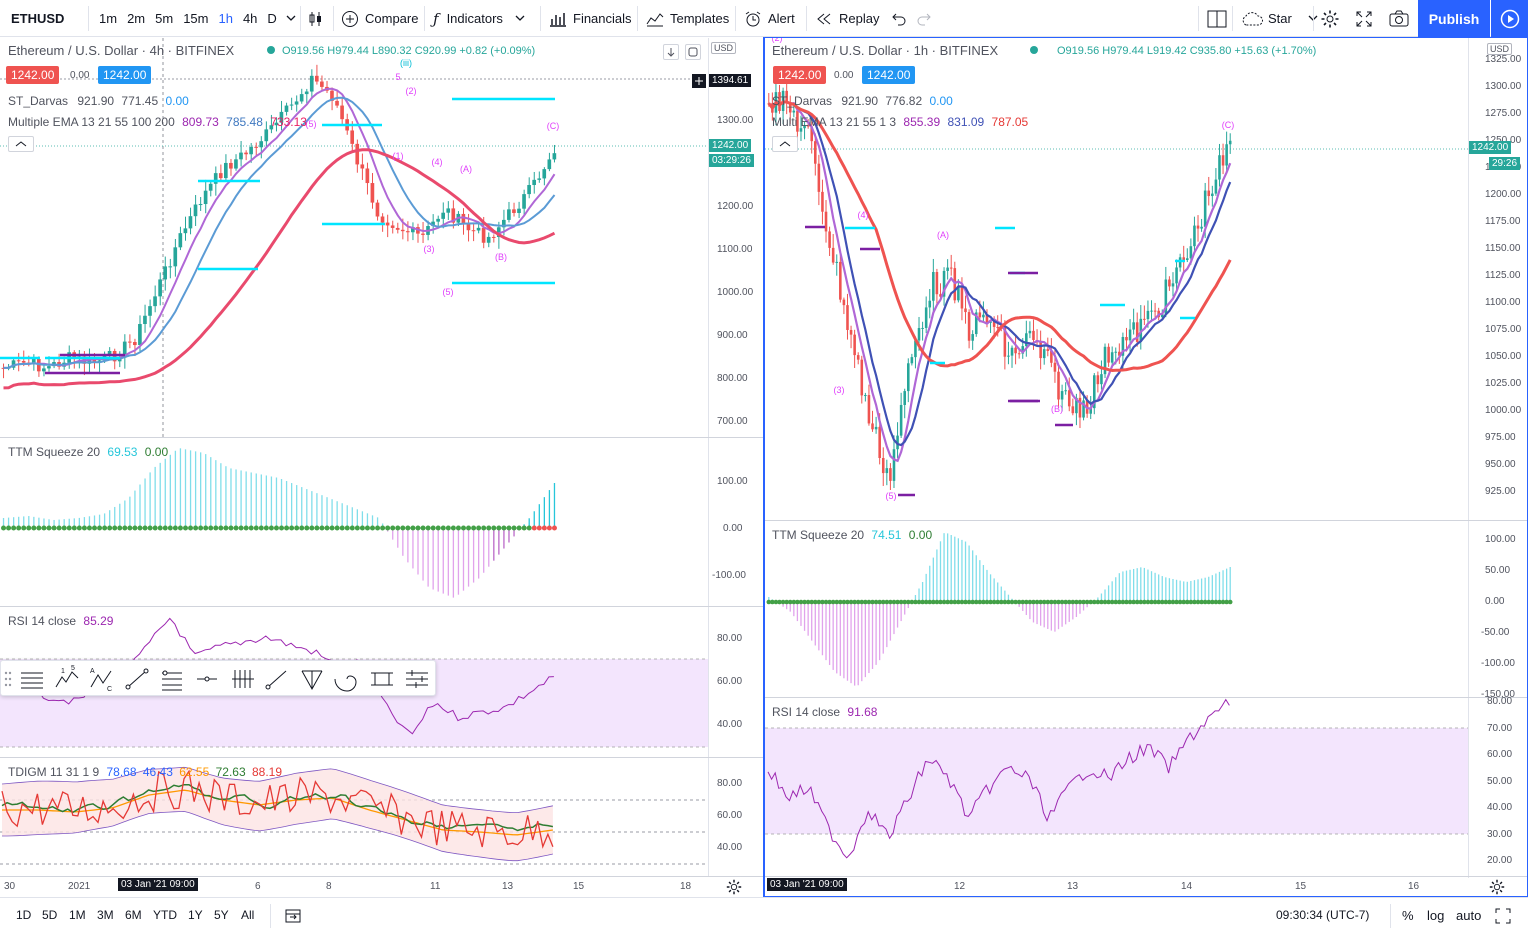  What do you see at coordinates (1116, 788) in the screenshot?
I see `right-rsi-pane` at bounding box center [1116, 788].